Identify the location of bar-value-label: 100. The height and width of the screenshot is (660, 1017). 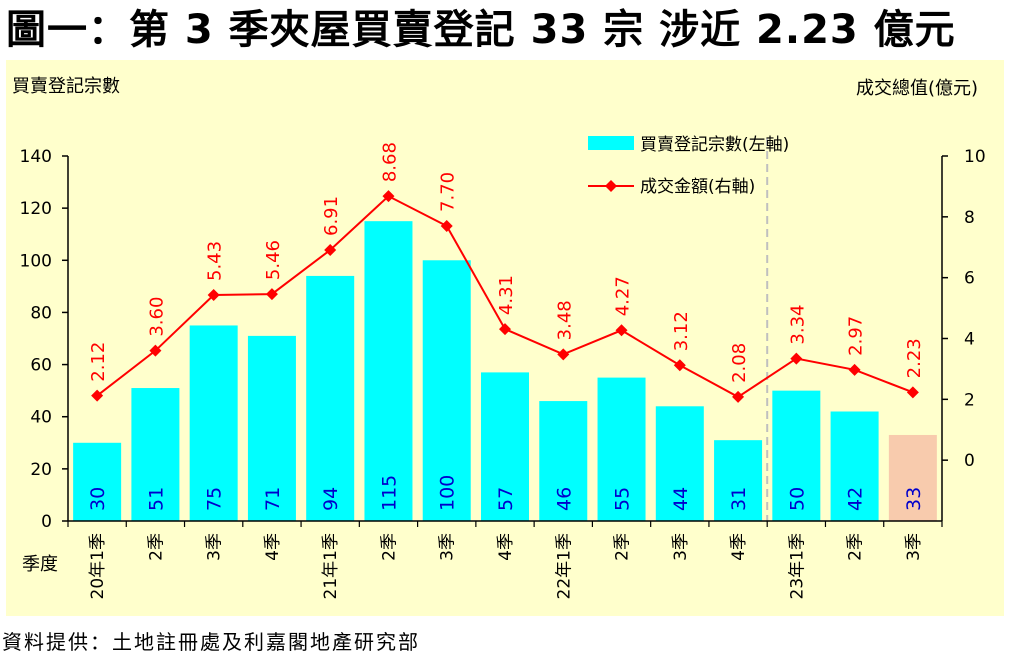
(448, 493).